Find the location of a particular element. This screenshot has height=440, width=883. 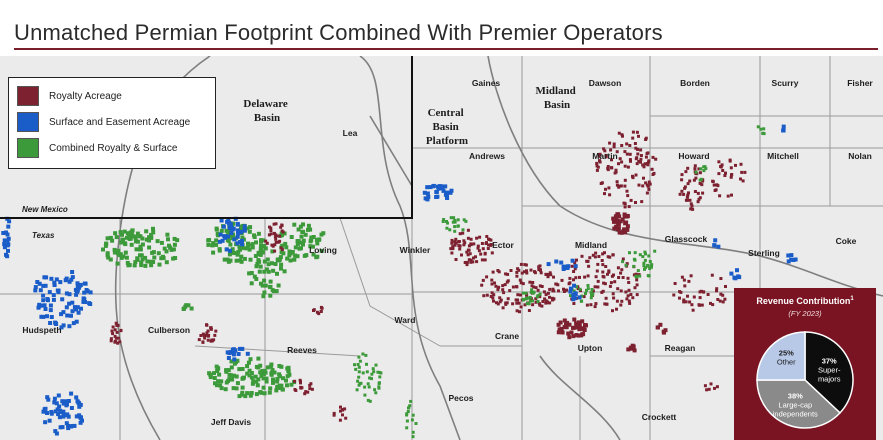

county-label: Gaines is located at coordinates (486, 83).